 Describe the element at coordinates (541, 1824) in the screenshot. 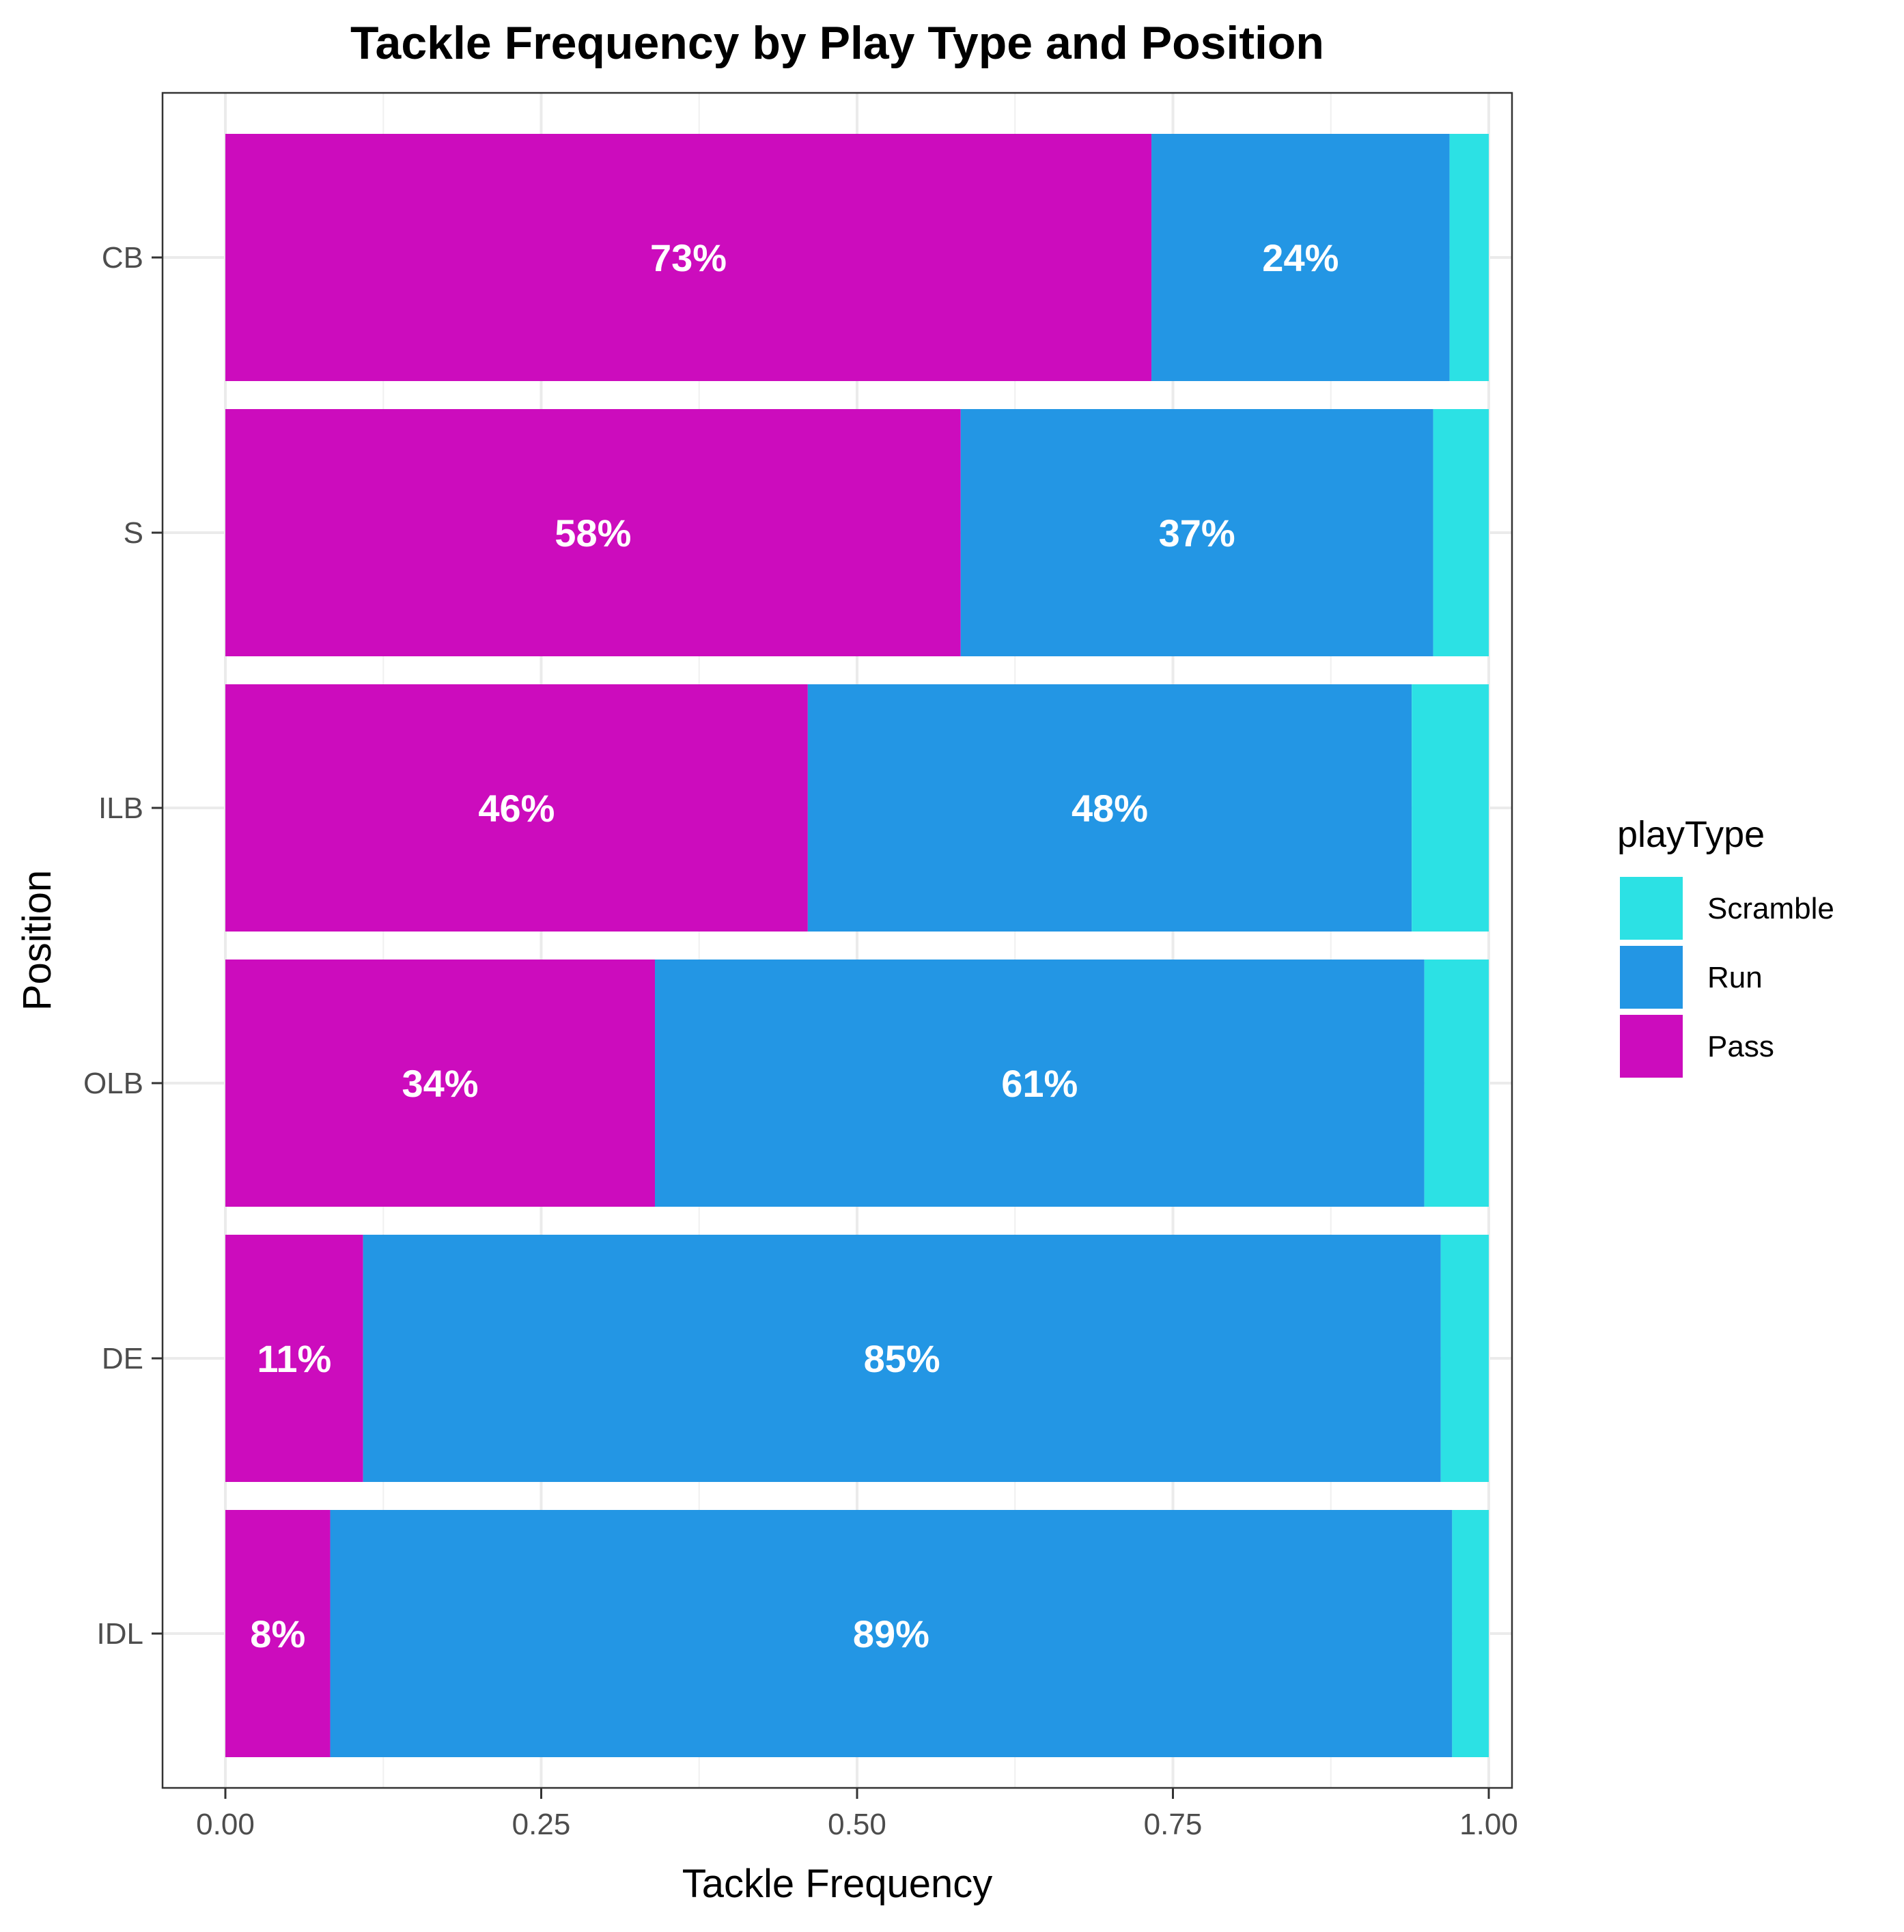

I see `x-tick-label: 0.25` at that location.